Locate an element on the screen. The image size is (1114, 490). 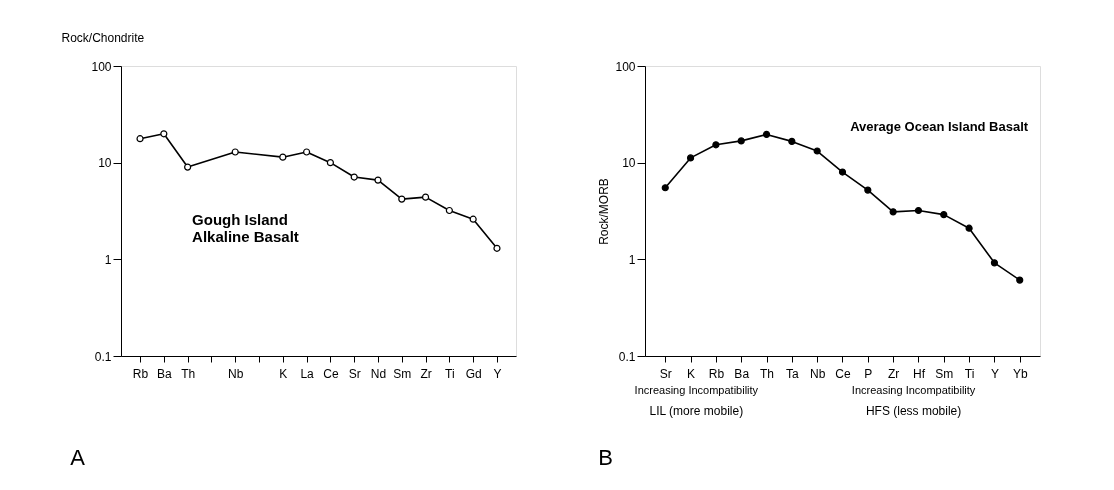
x-tick-label: Gd is located at coordinates (473, 373).